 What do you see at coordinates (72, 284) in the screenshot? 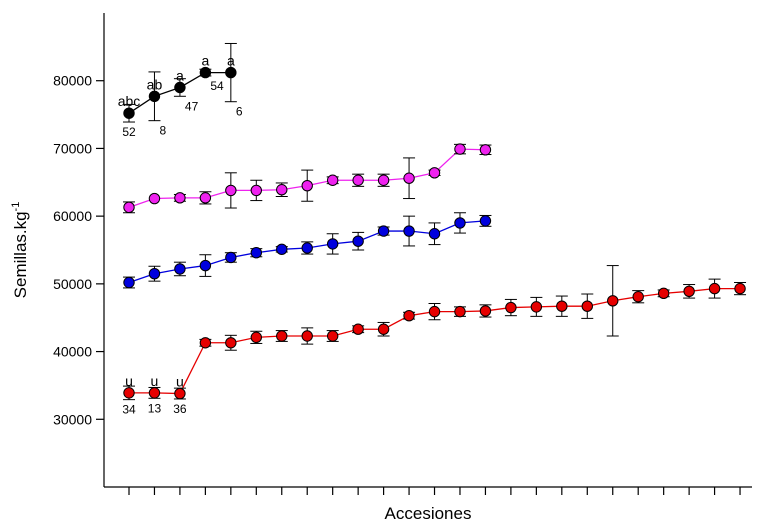
I see `y-tick-label: 50000` at bounding box center [72, 284].